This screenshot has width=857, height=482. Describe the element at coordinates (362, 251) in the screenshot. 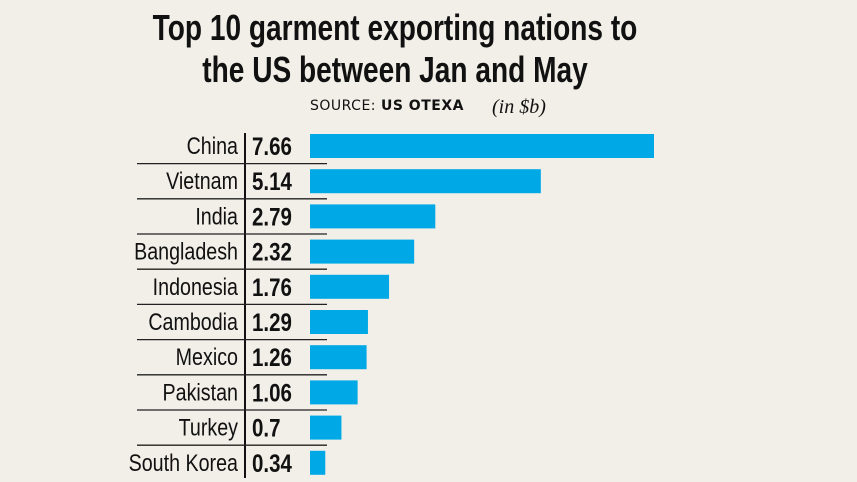

I see `bar-bangladesh` at that location.